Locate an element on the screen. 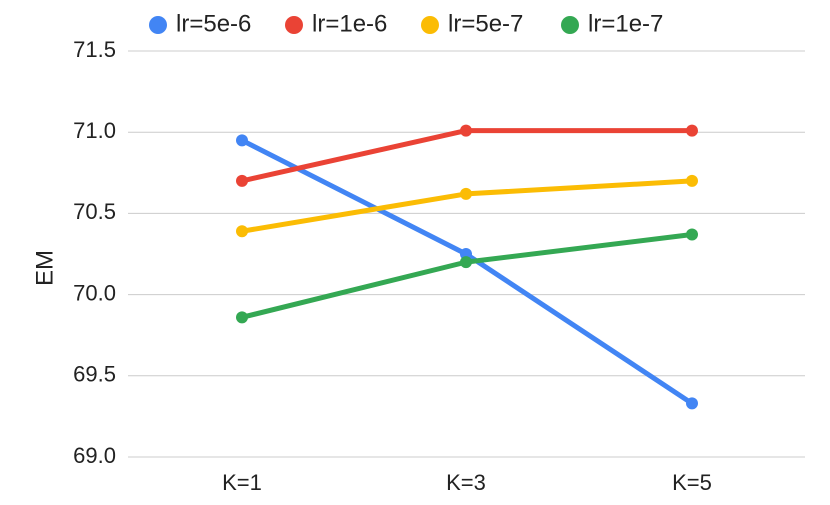  legend-label: lr=1e-7 is located at coordinates (625, 23).